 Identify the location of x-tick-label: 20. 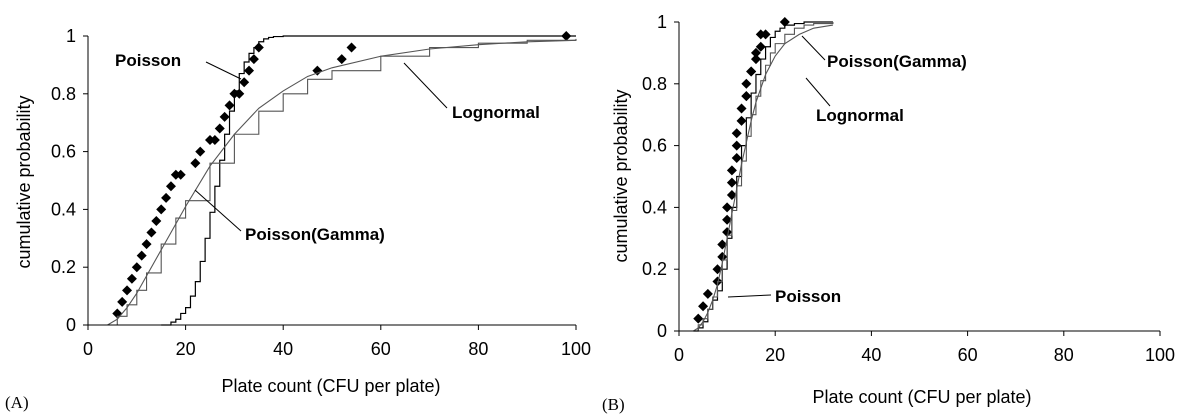
(186, 349).